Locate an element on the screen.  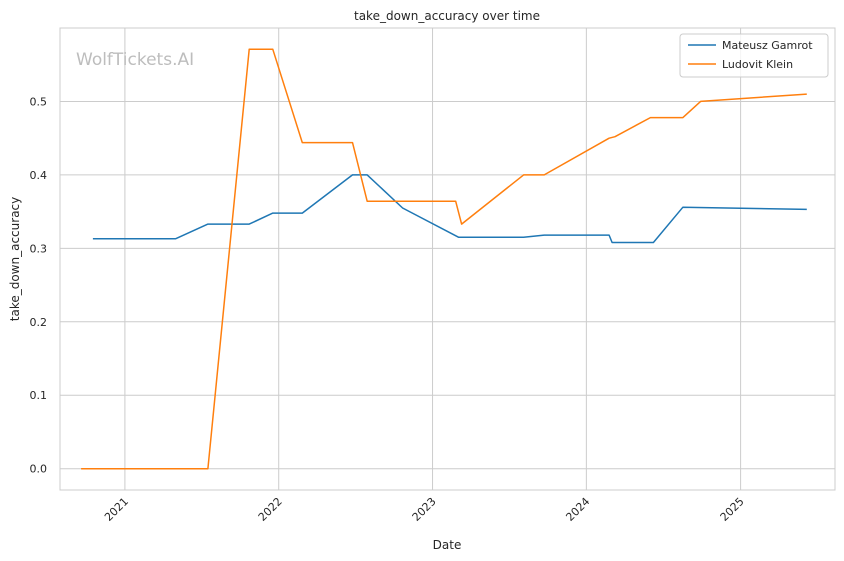
x-axis-ticks: 2021 2022 2023 2024 2025 is located at coordinates (424, 509).